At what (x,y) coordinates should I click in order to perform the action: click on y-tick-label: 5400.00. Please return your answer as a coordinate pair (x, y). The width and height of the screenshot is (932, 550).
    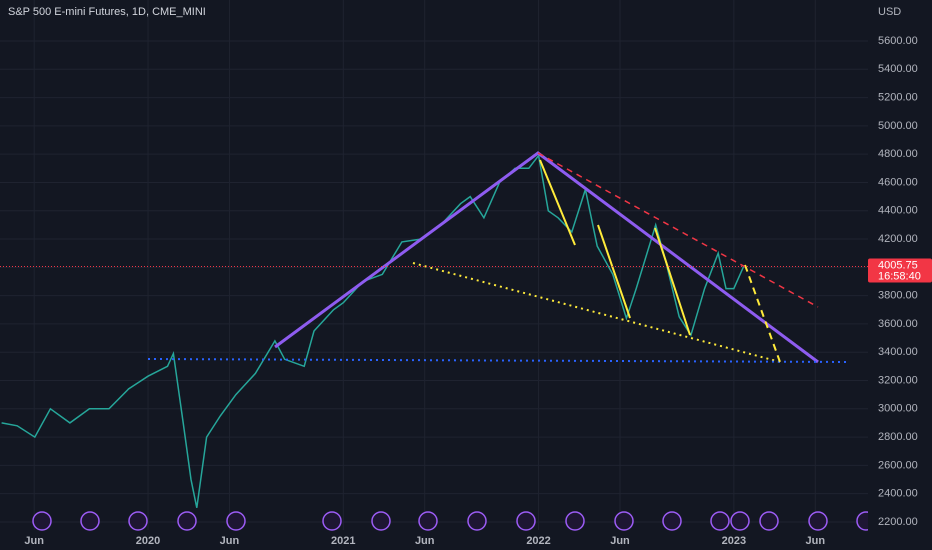
    Looking at the image, I should click on (898, 69).